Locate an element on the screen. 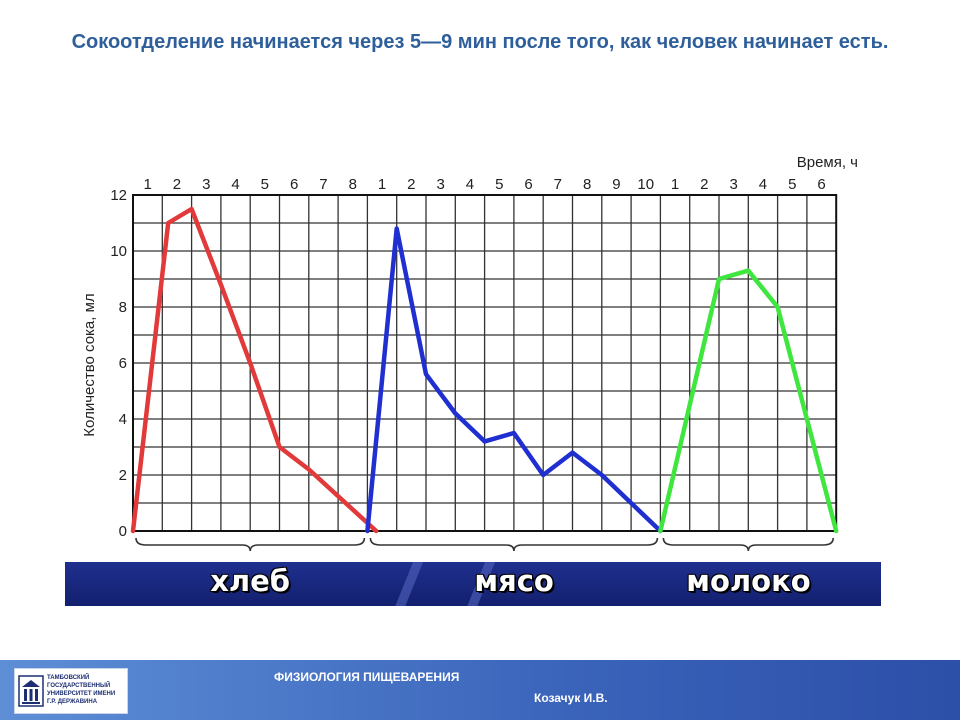  x-tick-label: 9 is located at coordinates (616, 184).